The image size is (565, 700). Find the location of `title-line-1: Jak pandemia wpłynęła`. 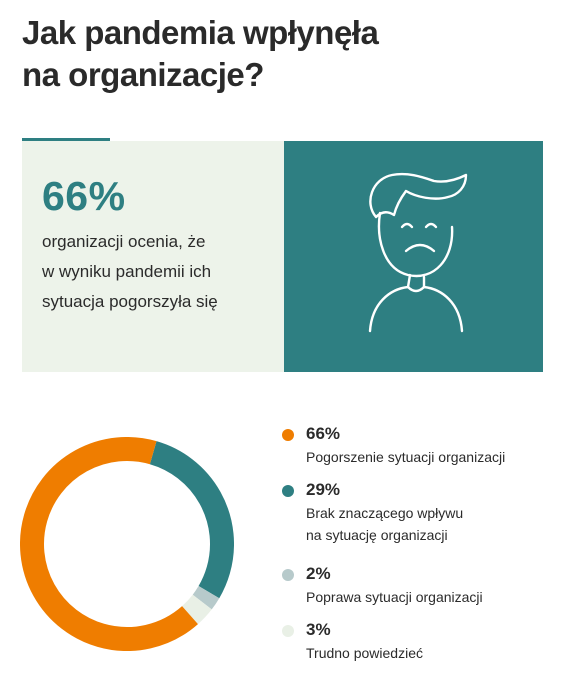

title-line-1: Jak pandemia wpłynęła is located at coordinates (200, 32).